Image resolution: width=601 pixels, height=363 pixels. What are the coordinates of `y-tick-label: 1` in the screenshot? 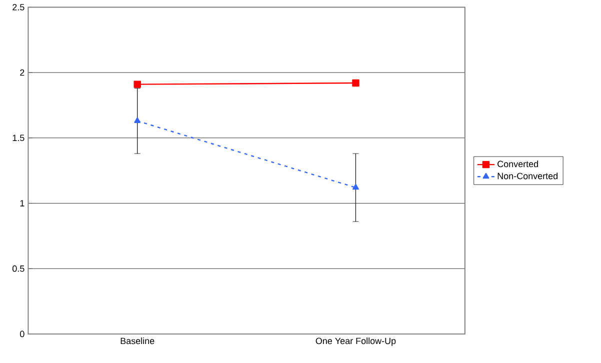 It's located at (22, 203).